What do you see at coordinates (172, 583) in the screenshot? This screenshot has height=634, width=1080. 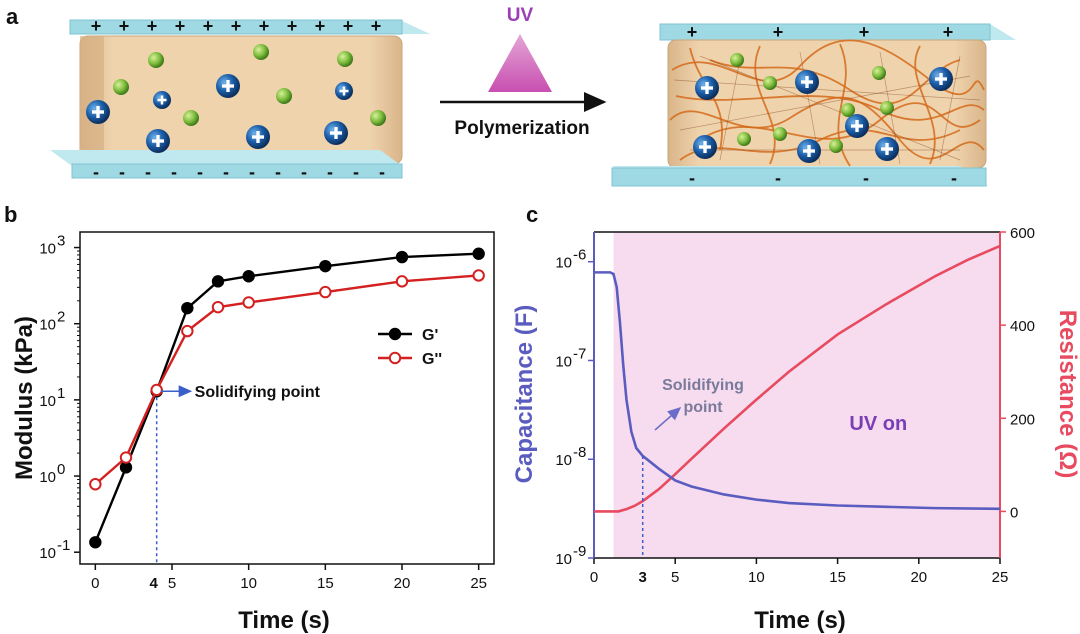 I see `x-tick-label: 5` at bounding box center [172, 583].